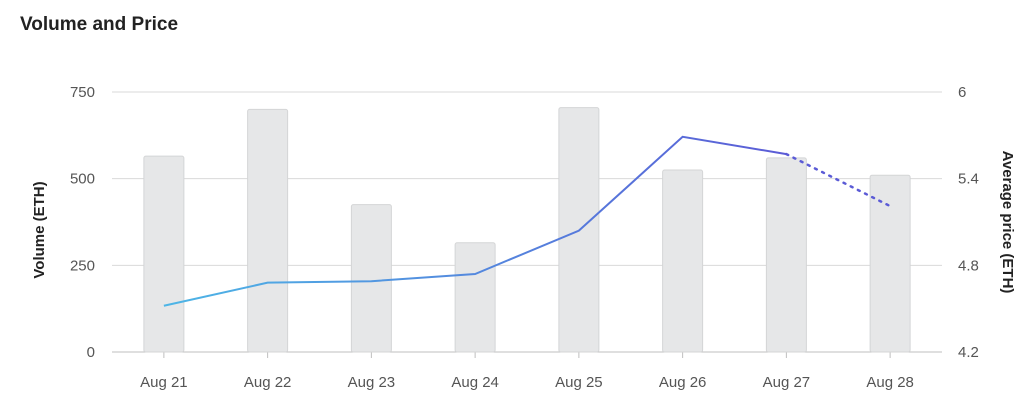 This screenshot has height=401, width=1024. Describe the element at coordinates (890, 382) in the screenshot. I see `x-tick-label: Aug 28` at that location.